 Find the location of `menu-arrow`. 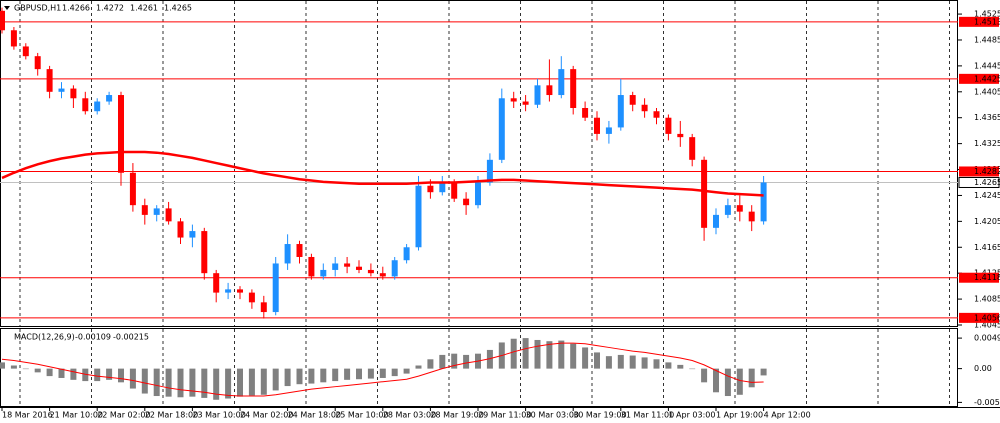

menu-arrow is located at coordinates (7, 8).